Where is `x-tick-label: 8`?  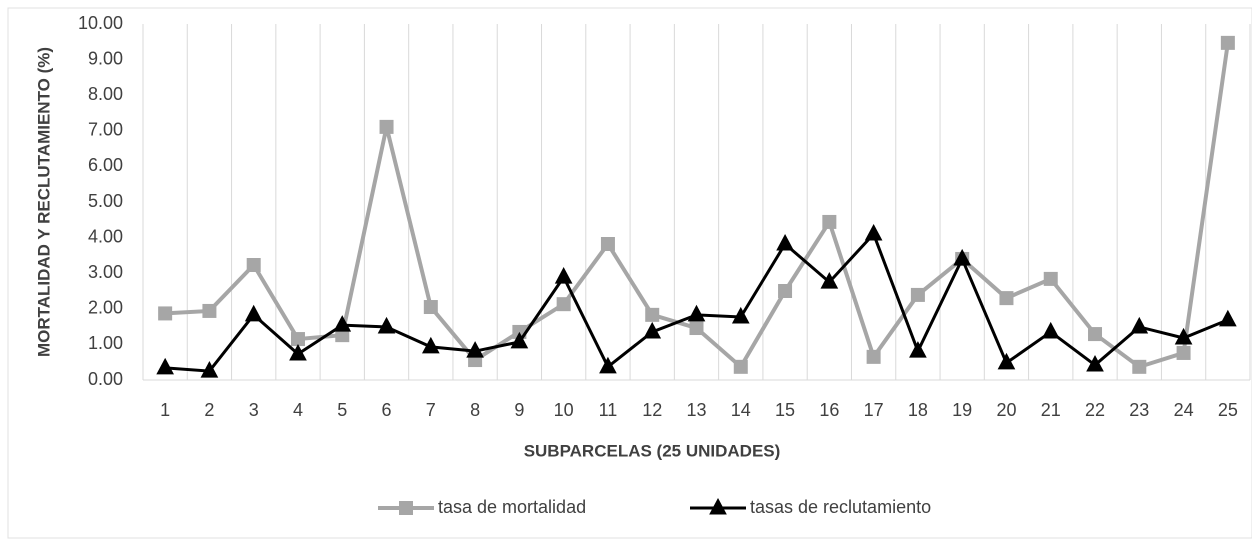 x-tick-label: 8 is located at coordinates (475, 410).